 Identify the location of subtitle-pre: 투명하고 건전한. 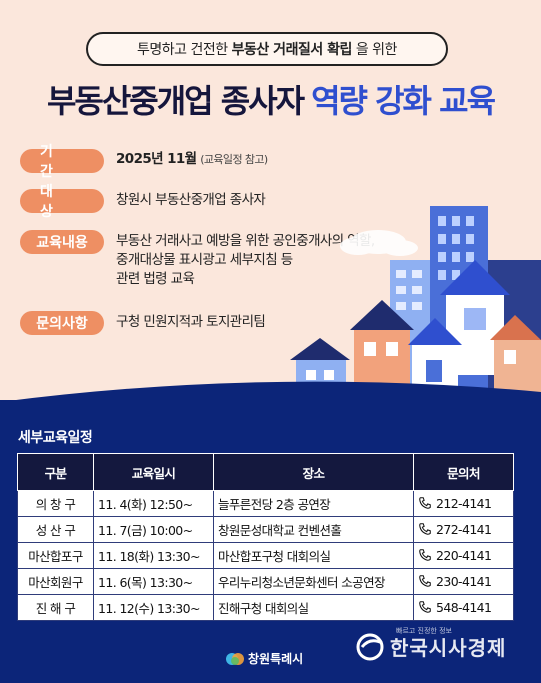
(182, 50).